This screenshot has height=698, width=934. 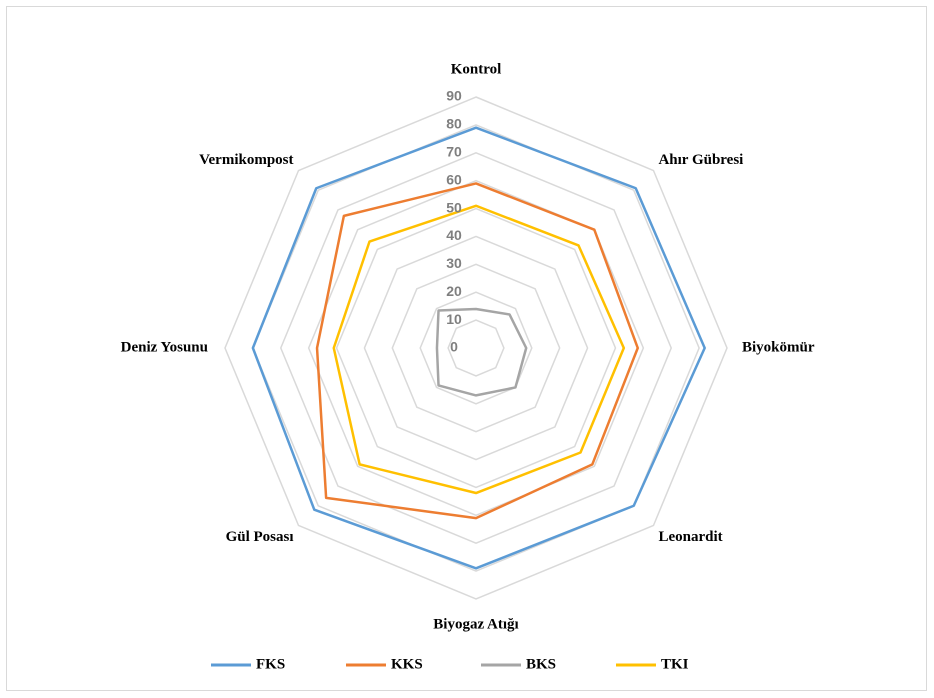 I want to click on legend-label: TKI, so click(x=675, y=664).